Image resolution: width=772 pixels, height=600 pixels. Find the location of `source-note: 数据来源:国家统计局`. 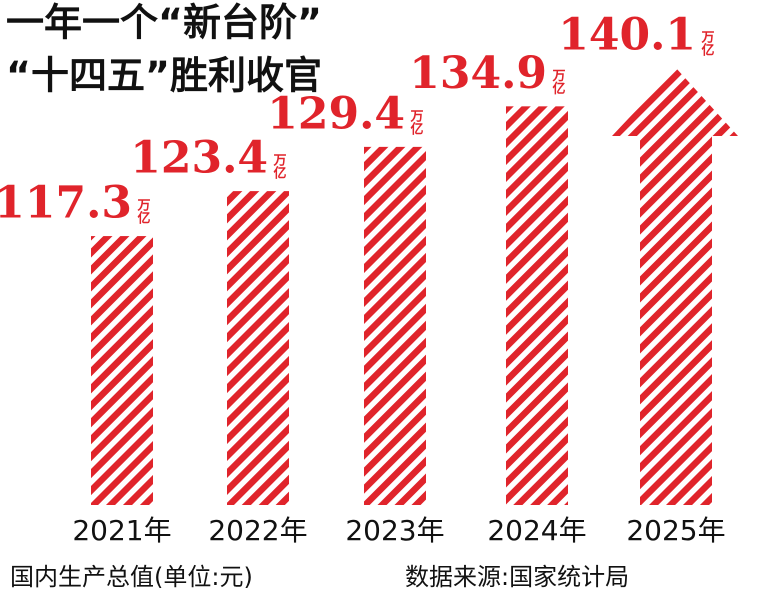

source-note: 数据来源:国家统计局 is located at coordinates (517, 577).